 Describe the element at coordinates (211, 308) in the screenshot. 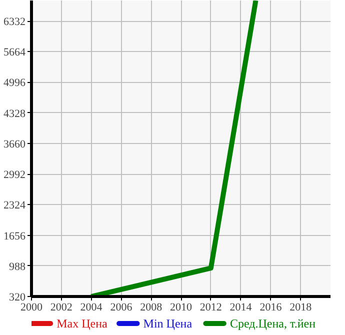

I see `x-tick-label: 2012` at that location.